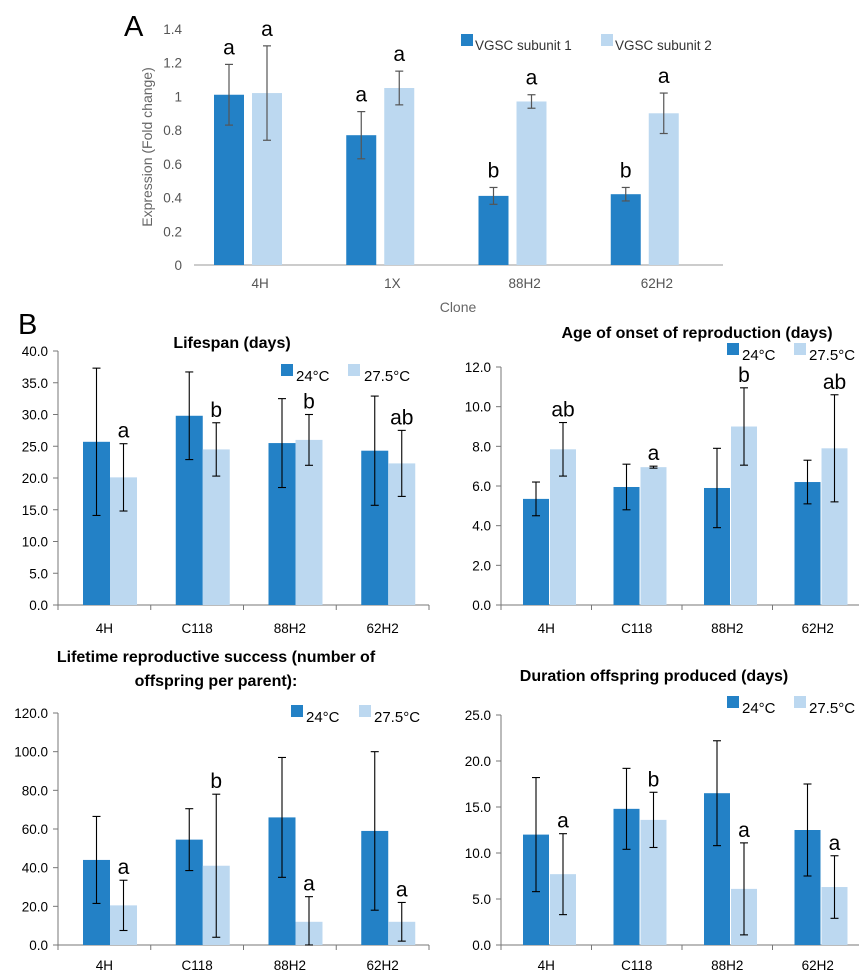 The width and height of the screenshot is (859, 972). What do you see at coordinates (759, 355) in the screenshot?
I see `legend-age-onset-series1: 24°C` at bounding box center [759, 355].